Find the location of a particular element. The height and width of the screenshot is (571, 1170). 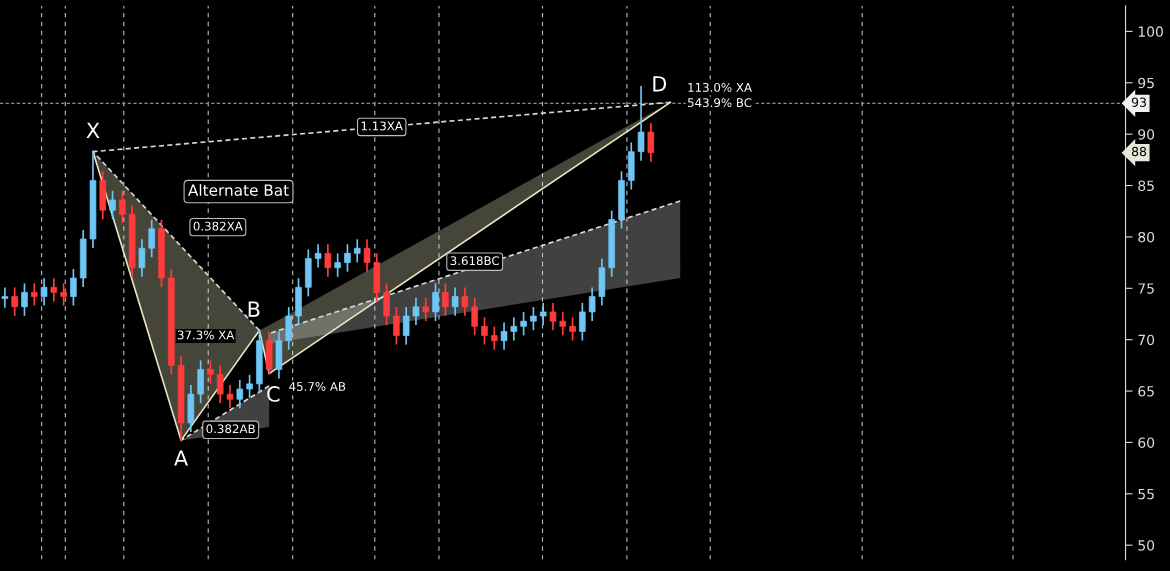

ref-line-label: 93 is located at coordinates (1138, 102).